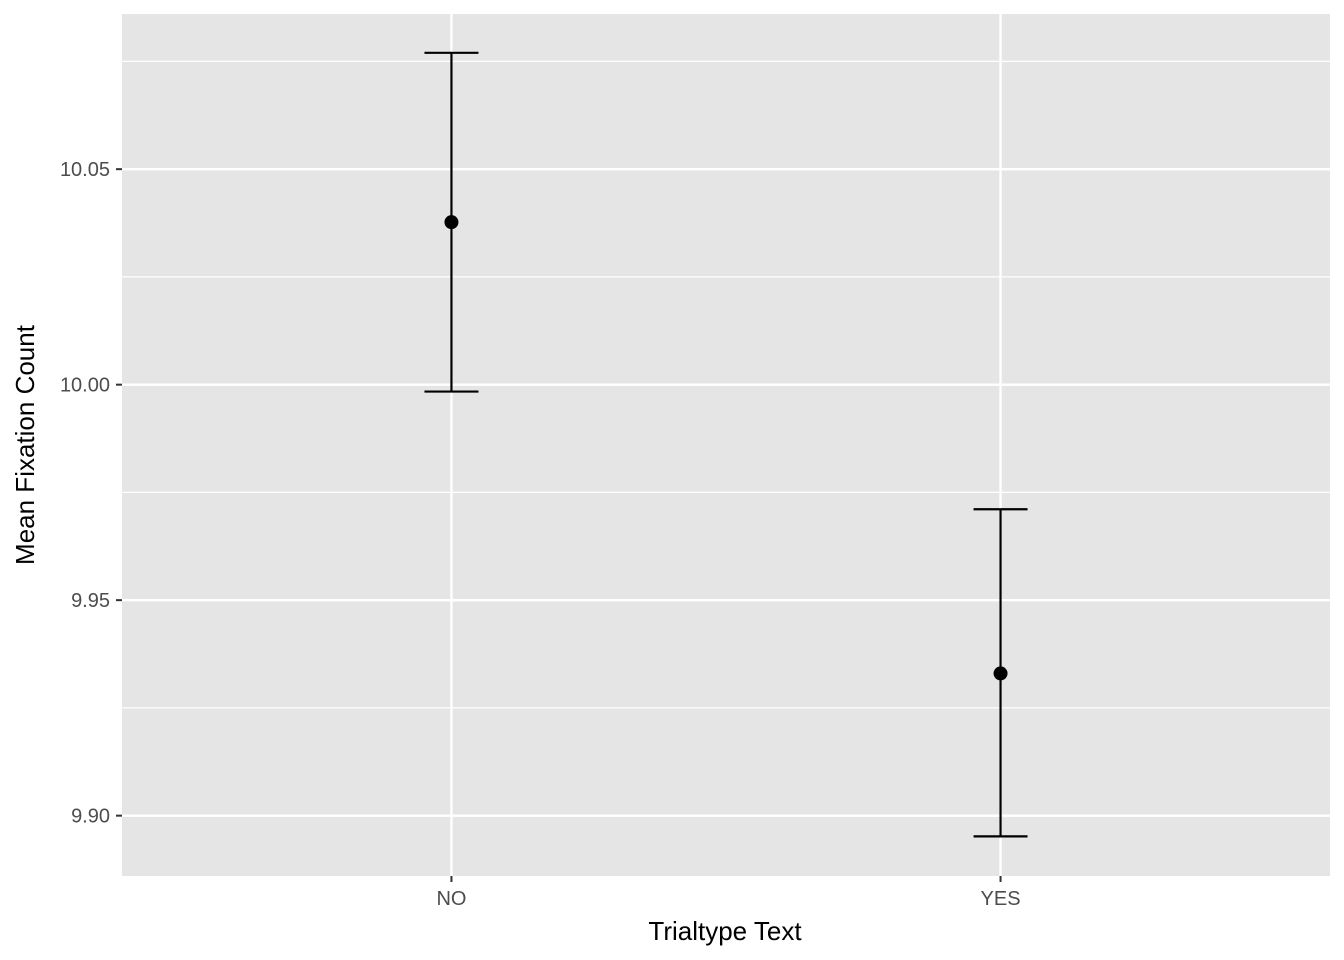  What do you see at coordinates (90, 817) in the screenshot?
I see `y-tick-label: 9.90` at bounding box center [90, 817].